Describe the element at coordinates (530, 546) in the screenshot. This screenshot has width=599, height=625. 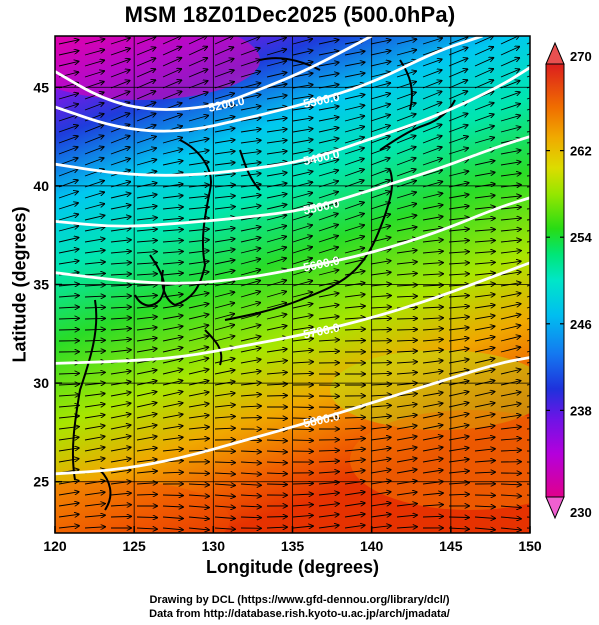
I see `x-tick-label: 150` at that location.